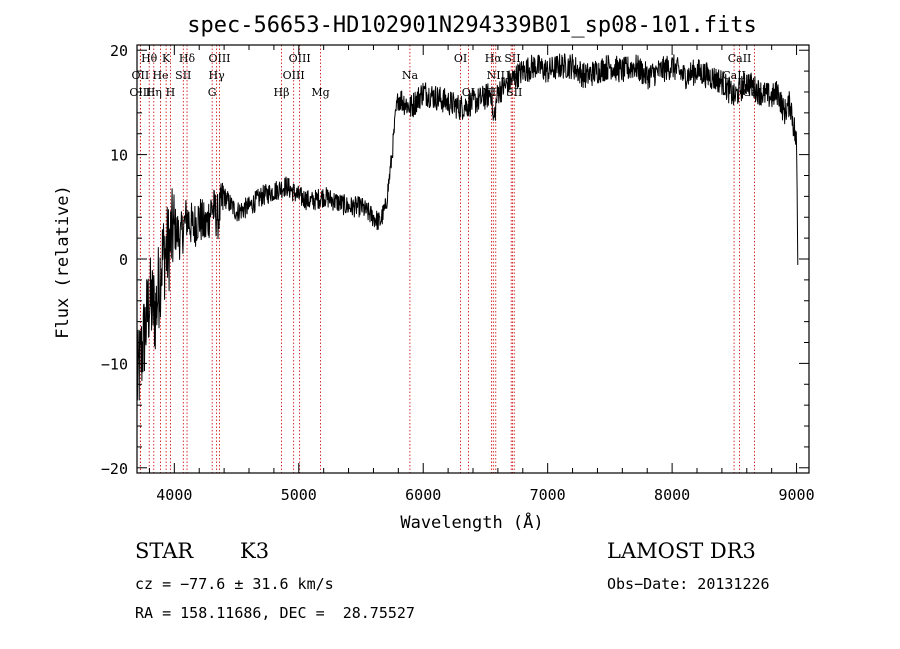 The height and width of the screenshot is (649, 900). I want to click on spectral-line-label-1: OII, so click(141, 75).